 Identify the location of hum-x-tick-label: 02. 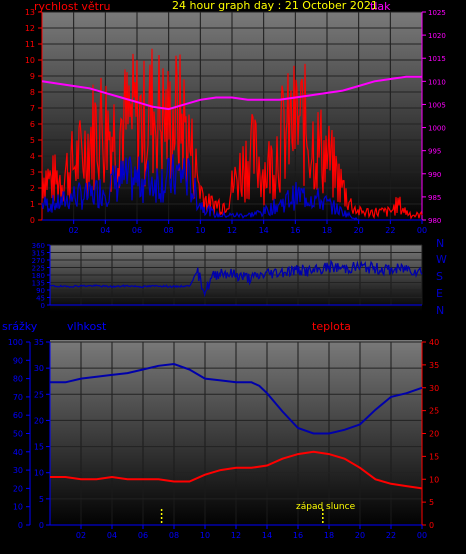
(81, 535).